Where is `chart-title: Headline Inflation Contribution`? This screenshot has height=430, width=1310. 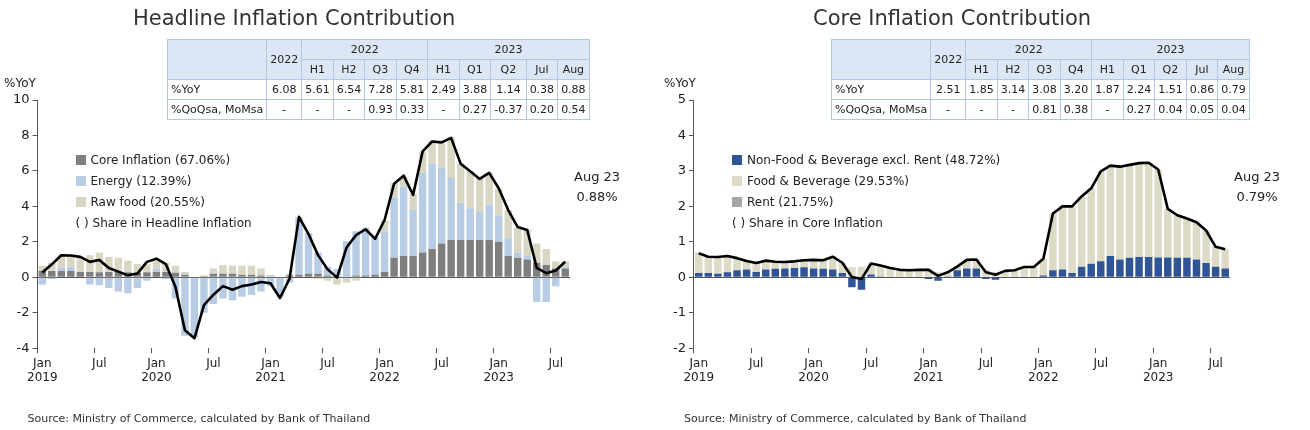 chart-title: Headline Inflation Contribution is located at coordinates (294, 18).